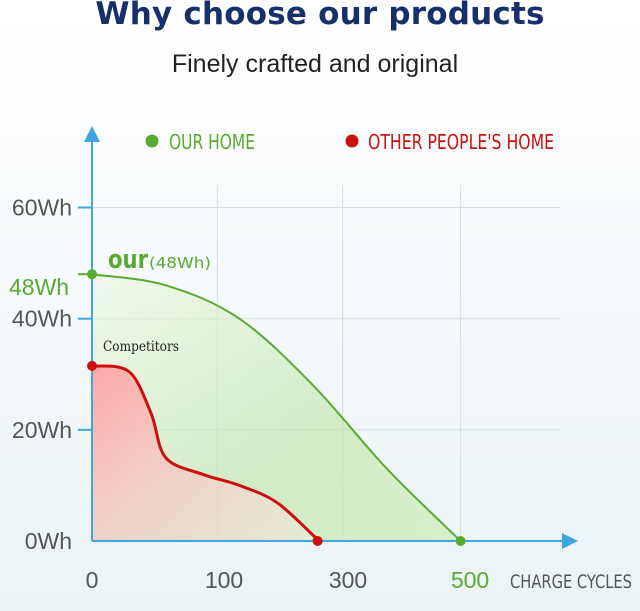 The image size is (640, 611). I want to click on y-tick-labels: 0Wh 20Wh 40Wh 60Wh, so click(42, 375).